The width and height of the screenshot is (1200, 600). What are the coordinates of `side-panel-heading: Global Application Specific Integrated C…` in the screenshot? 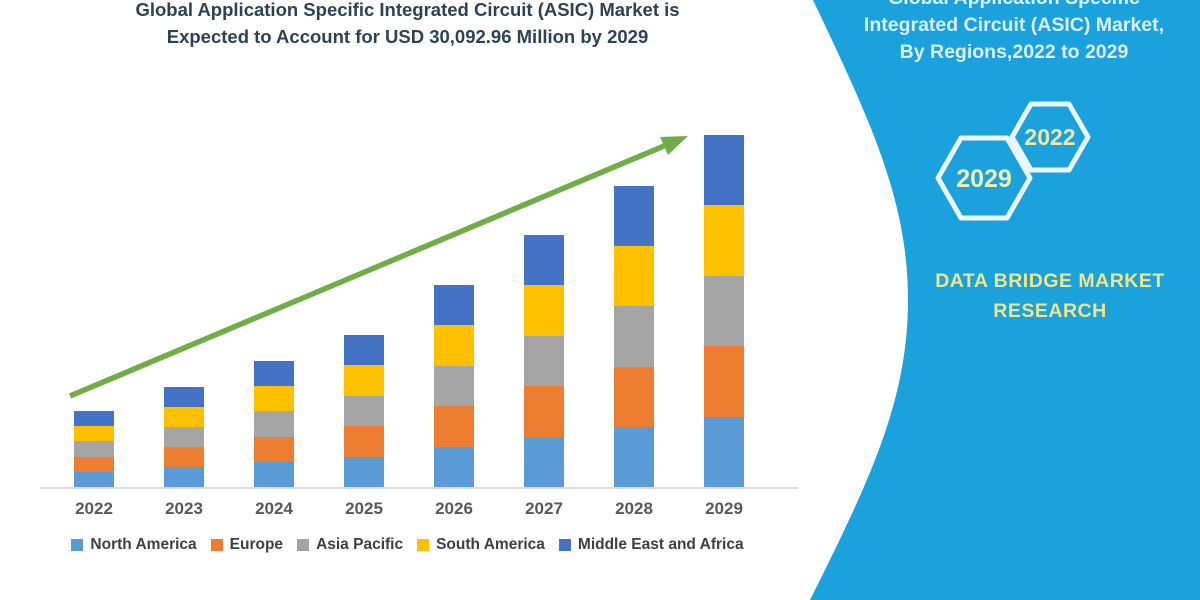 It's located at (1014, 33).